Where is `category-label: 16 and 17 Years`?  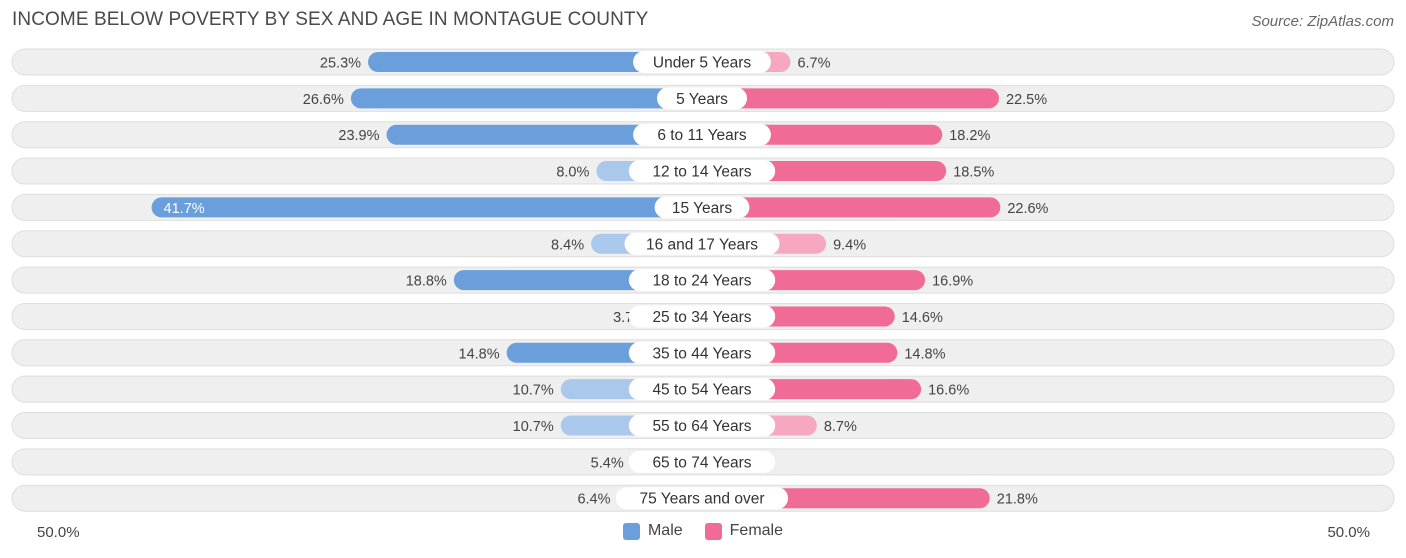
category-label: 16 and 17 Years is located at coordinates (702, 244).